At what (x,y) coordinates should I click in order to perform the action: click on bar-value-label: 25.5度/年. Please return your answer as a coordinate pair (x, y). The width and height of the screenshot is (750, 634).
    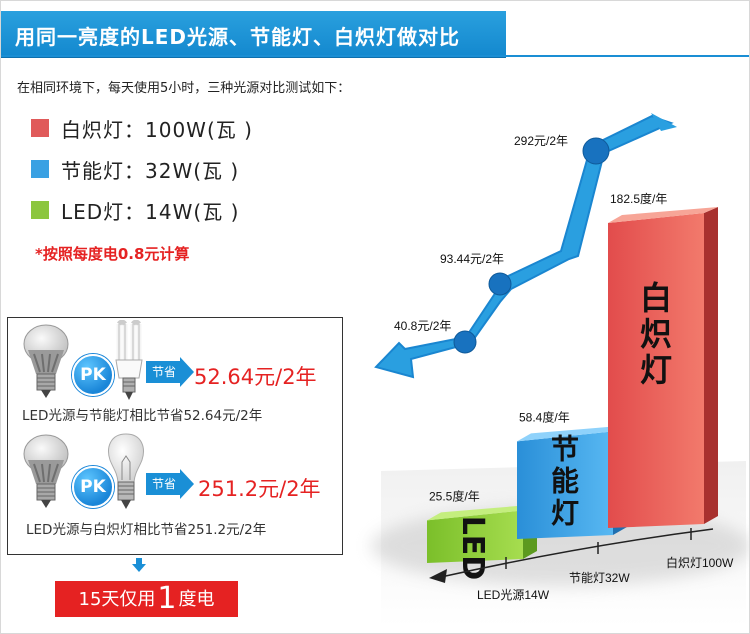
    Looking at the image, I should click on (454, 495).